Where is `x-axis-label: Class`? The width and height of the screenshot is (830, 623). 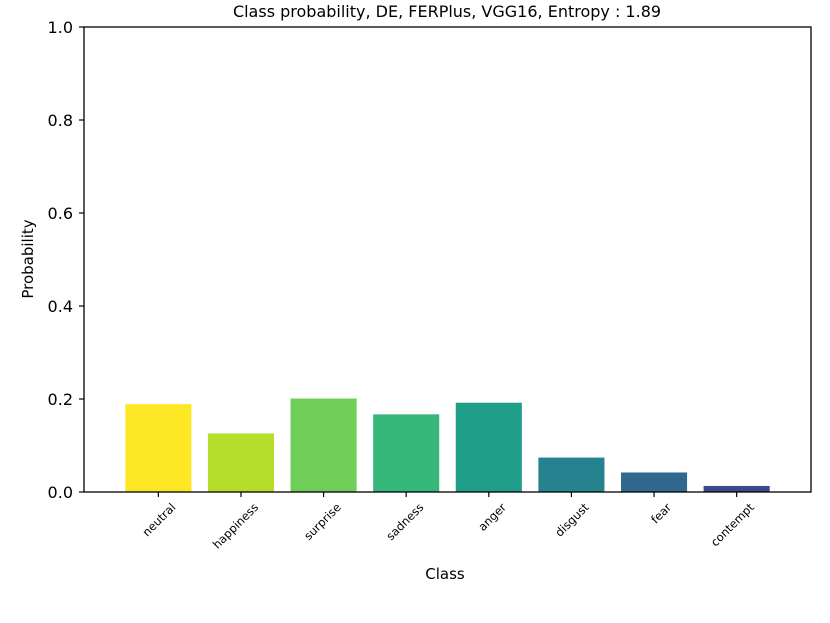
x-axis-label: Class is located at coordinates (445, 574).